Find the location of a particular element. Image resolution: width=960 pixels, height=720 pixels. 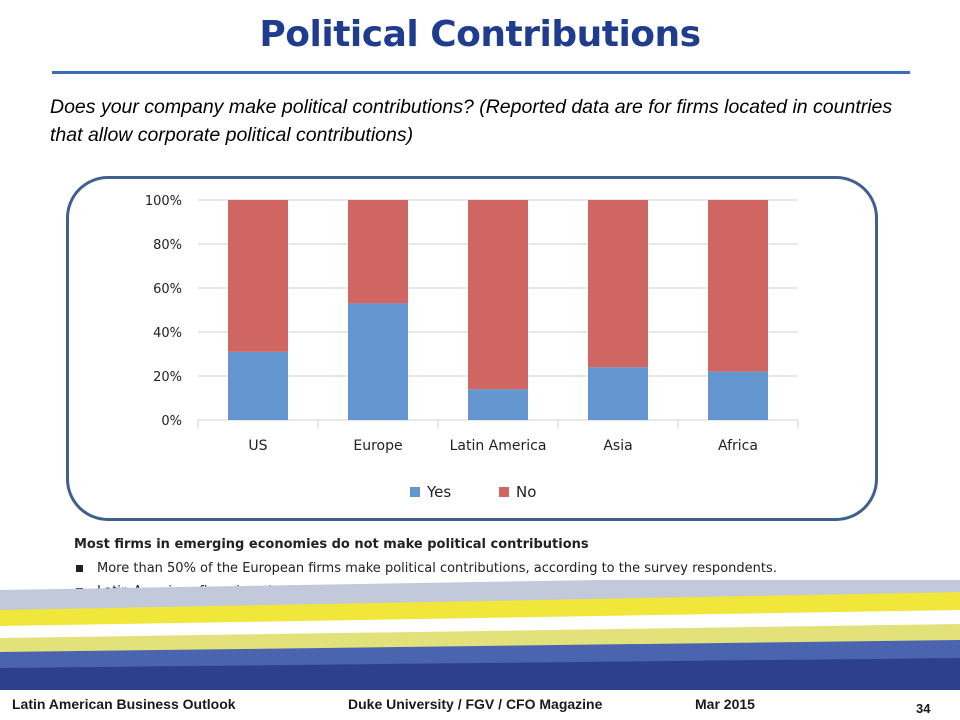

title-divider is located at coordinates (481, 72).